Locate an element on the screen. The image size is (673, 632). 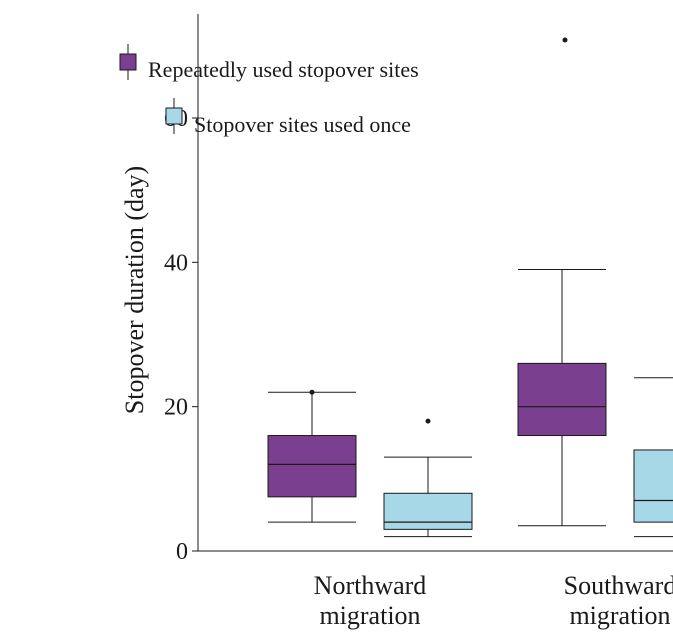
outlier-extra is located at coordinates (565, 40).